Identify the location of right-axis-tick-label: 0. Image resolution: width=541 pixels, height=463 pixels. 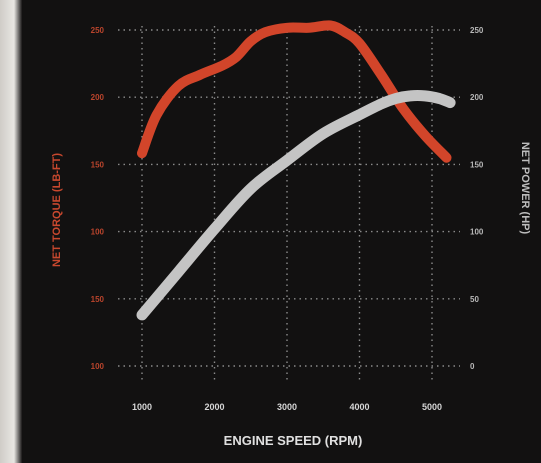
(472, 366).